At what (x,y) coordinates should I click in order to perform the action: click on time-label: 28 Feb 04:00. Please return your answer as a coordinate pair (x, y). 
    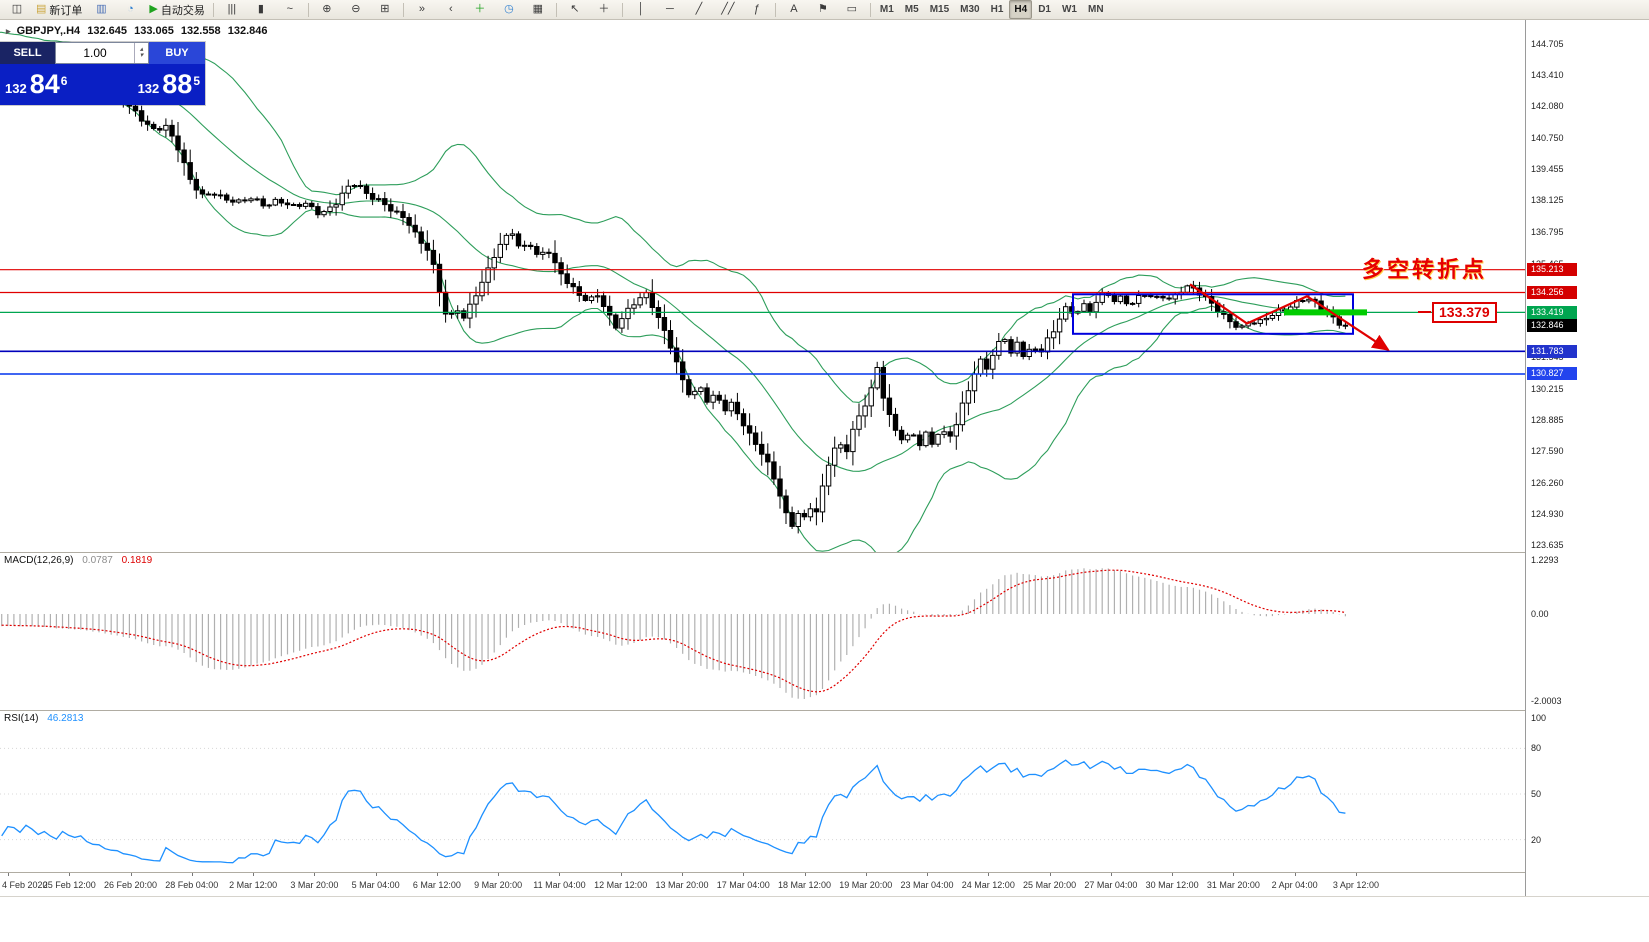
    Looking at the image, I should click on (192, 885).